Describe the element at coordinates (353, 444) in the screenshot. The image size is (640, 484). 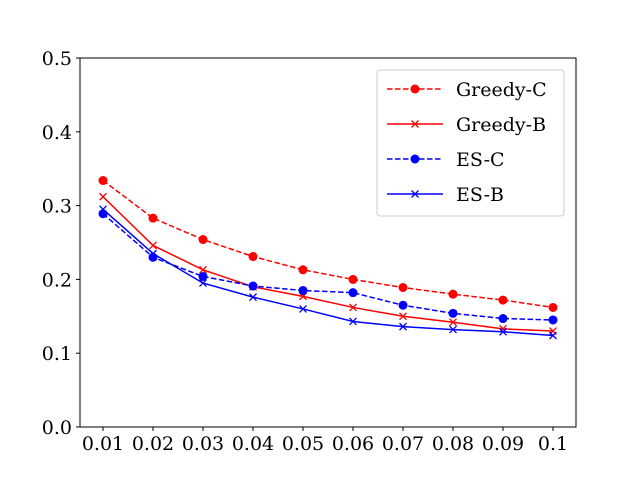
I see `x-tick-label: 0.06` at that location.